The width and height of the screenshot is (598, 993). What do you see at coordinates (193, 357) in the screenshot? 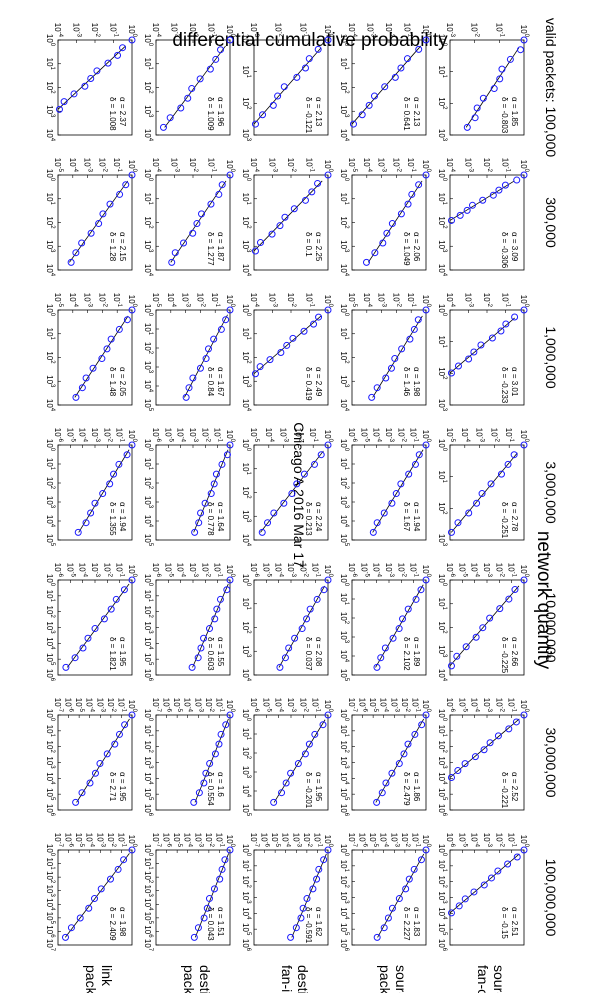
I see `panel-frame` at bounding box center [193, 357].